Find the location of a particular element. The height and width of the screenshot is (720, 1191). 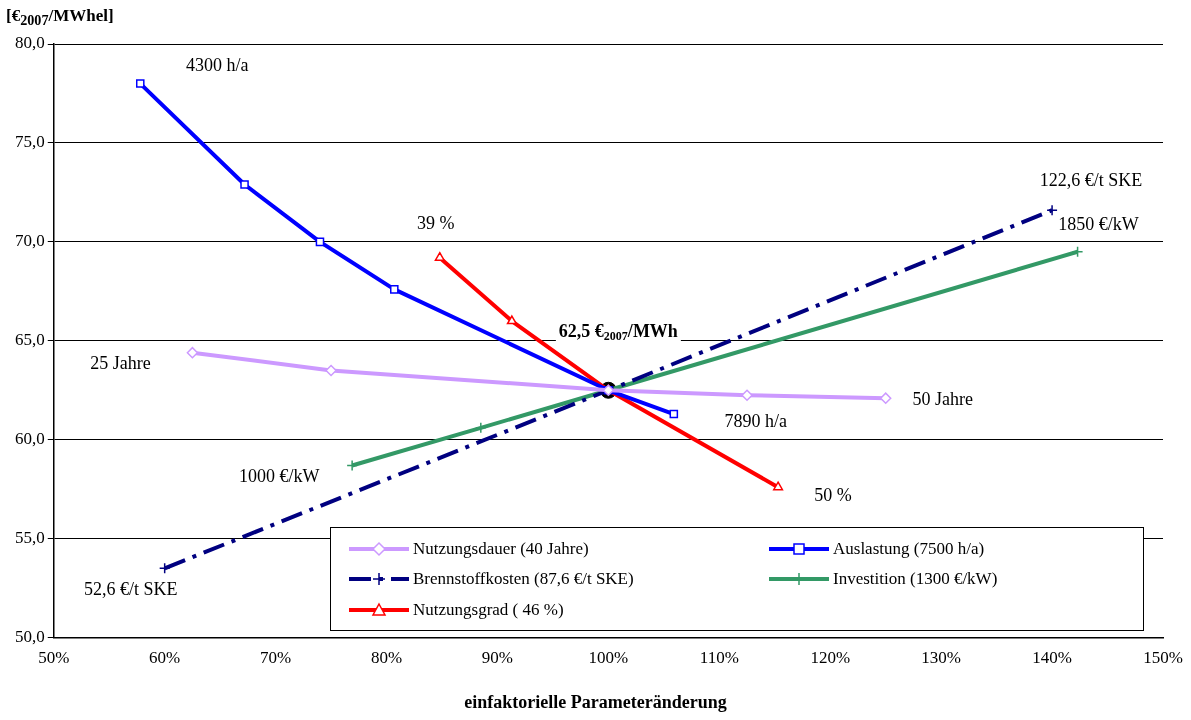

y-tick-label: 65,0 is located at coordinates (30, 340).